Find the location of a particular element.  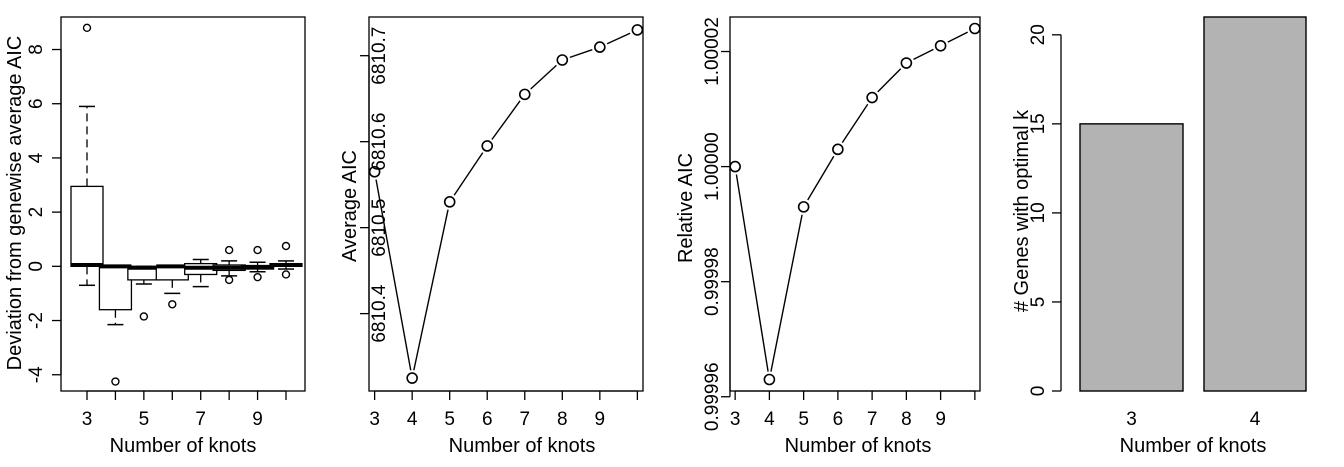

y-tick-label: 20 is located at coordinates (1038, 34).